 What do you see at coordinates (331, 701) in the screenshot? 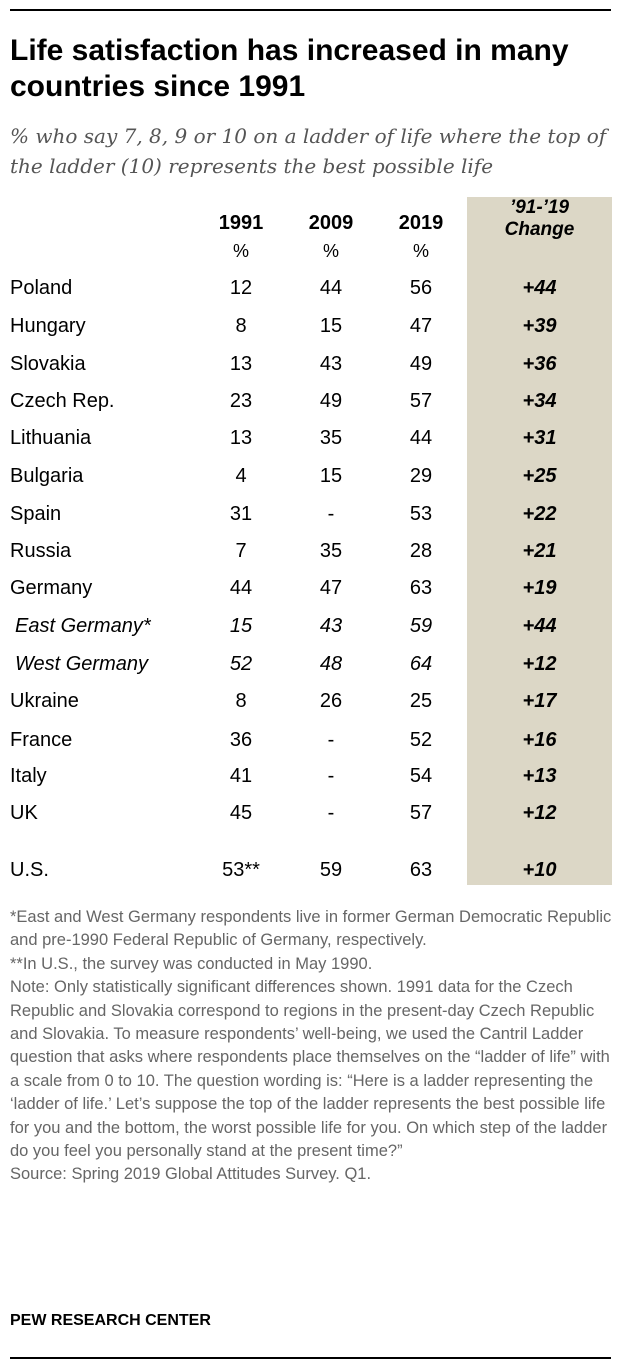
I see `value-2009: 26` at bounding box center [331, 701].